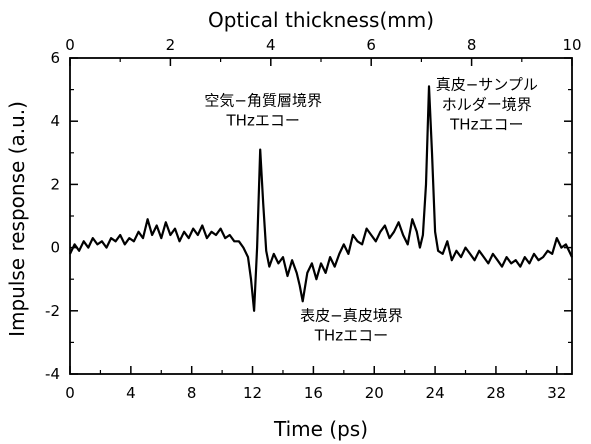  I want to click on x-axis-title: Time (ps), so click(320, 429).